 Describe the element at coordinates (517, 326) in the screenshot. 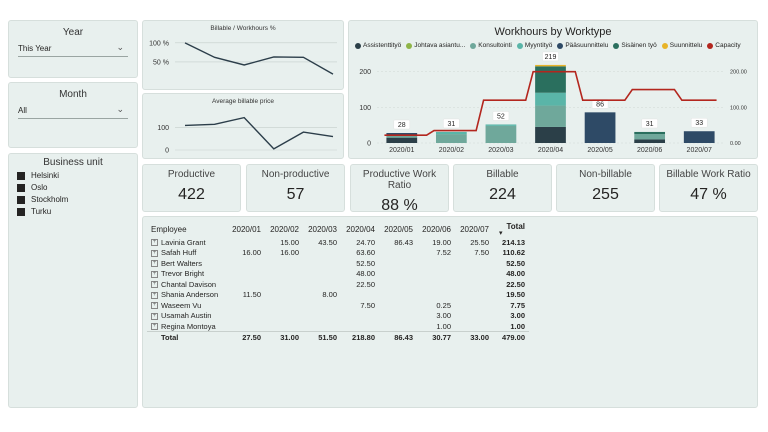

I see `cell-value: 1.00` at that location.